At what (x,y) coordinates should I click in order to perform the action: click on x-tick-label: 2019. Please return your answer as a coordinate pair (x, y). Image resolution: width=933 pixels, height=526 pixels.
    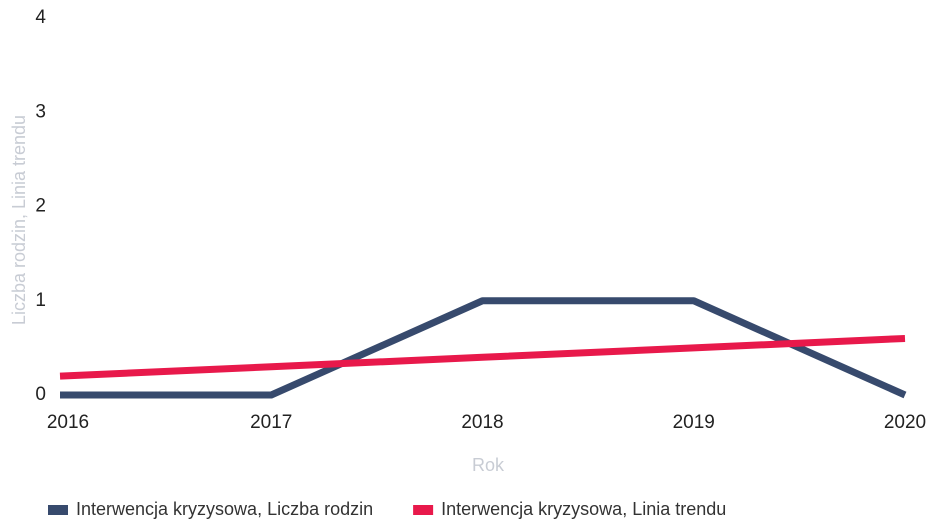
    Looking at the image, I should click on (694, 422).